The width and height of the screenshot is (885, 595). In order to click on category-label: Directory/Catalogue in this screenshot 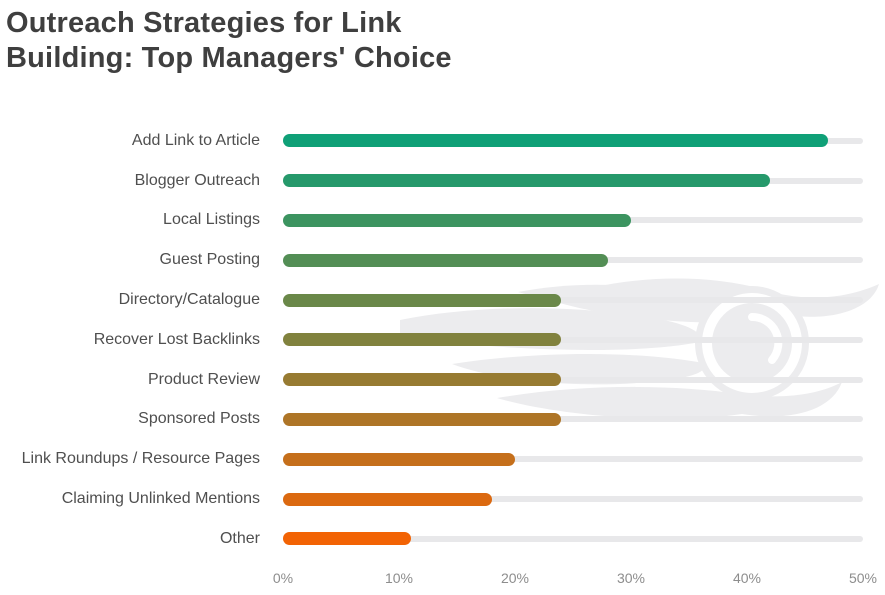, I will do `click(189, 300)`.